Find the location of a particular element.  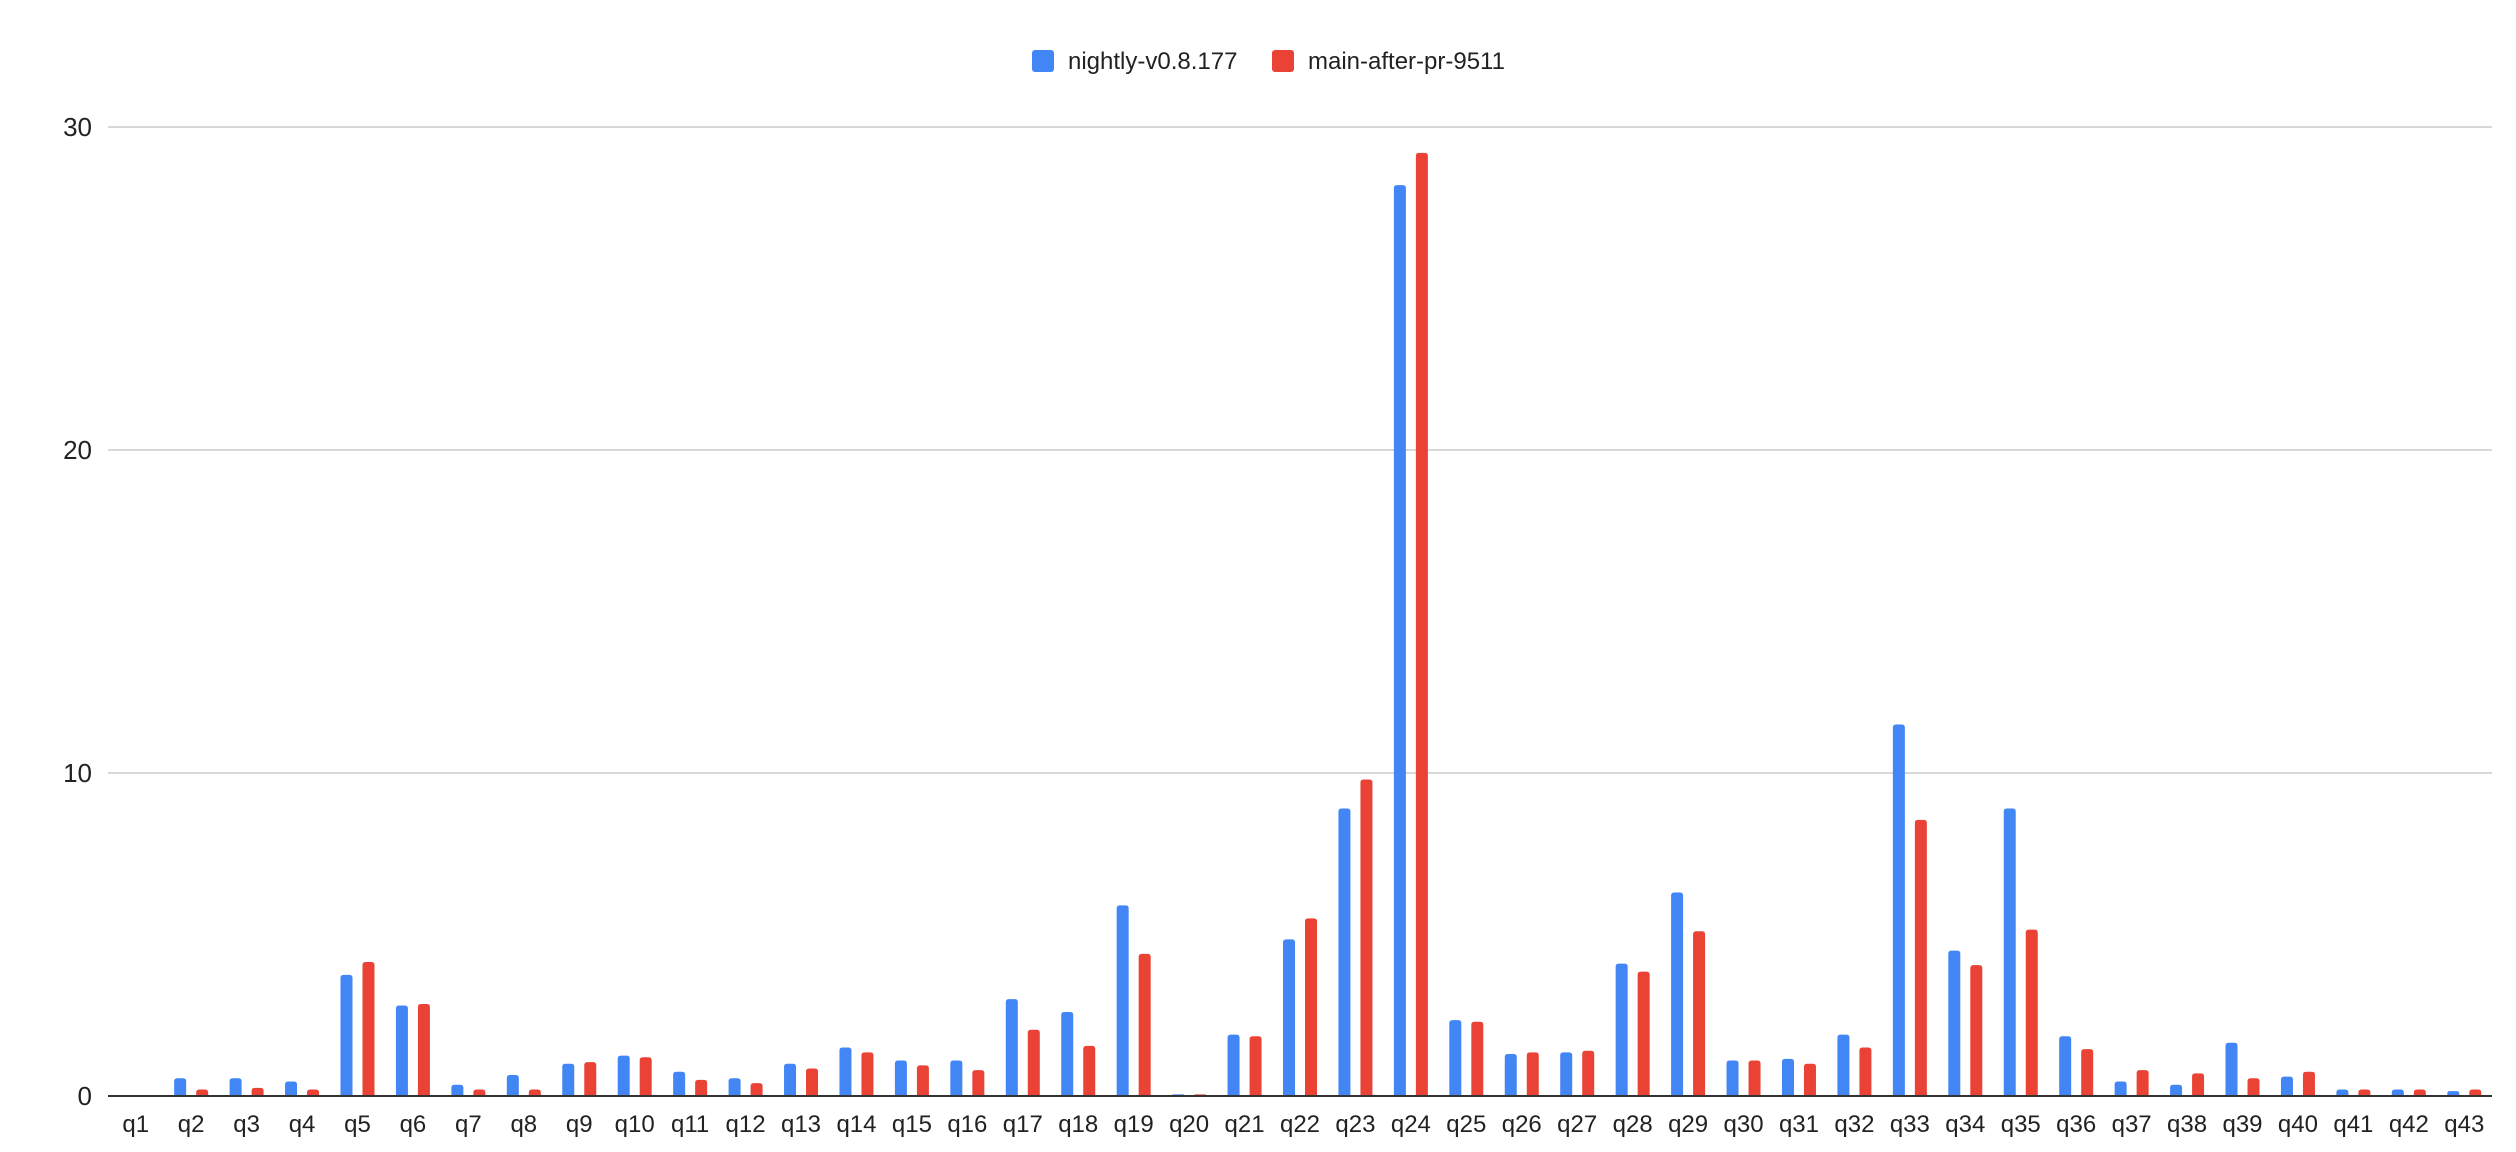

x-tick-label: q15 is located at coordinates (912, 1124).